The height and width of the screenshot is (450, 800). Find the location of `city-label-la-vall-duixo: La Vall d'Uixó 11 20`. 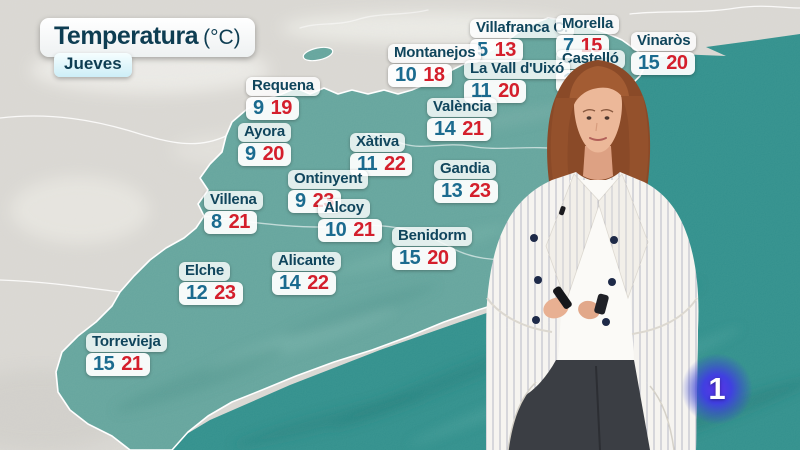

city-label-la-vall-duixo: La Vall d'Uixó 11 20 is located at coordinates (517, 81).